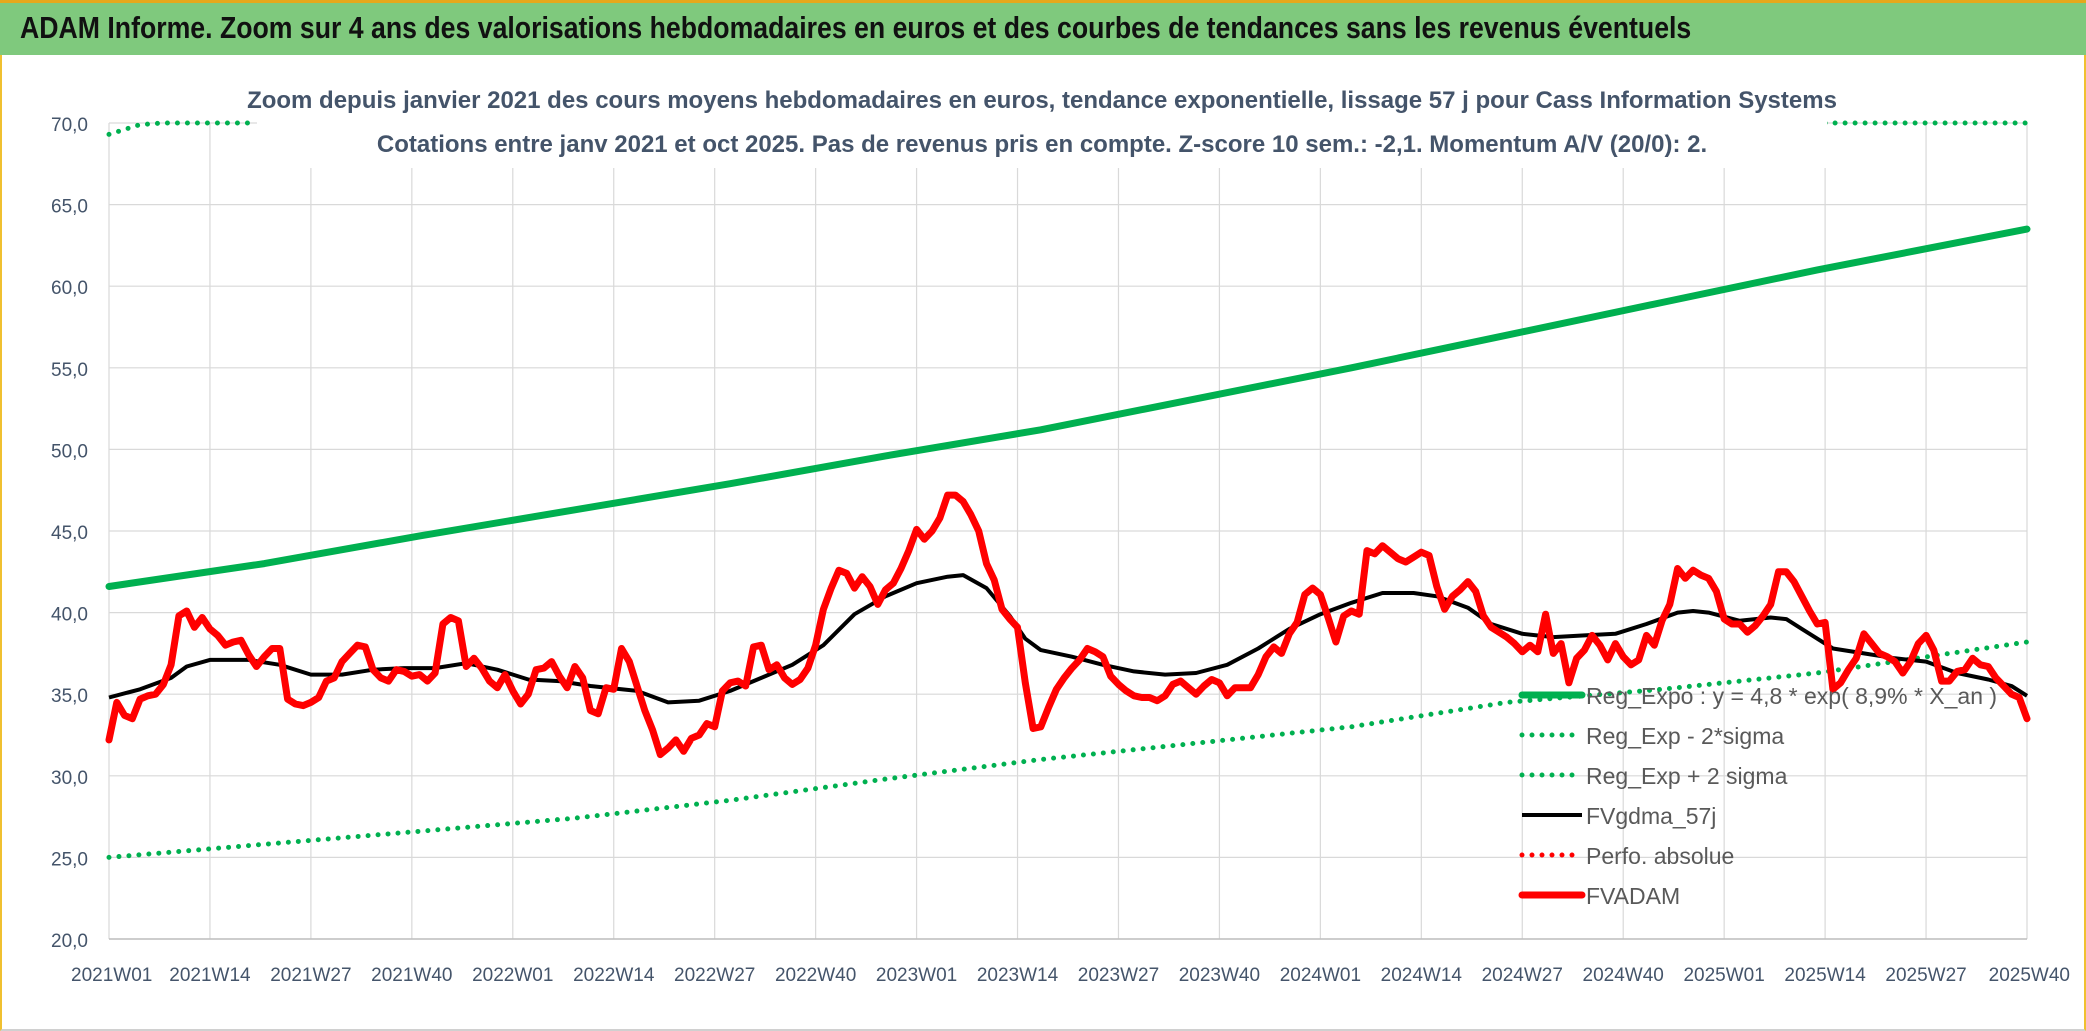 Image resolution: width=2086 pixels, height=1031 pixels. Describe the element at coordinates (1651, 816) in the screenshot. I see `legend-label: FVgdma_57j` at that location.